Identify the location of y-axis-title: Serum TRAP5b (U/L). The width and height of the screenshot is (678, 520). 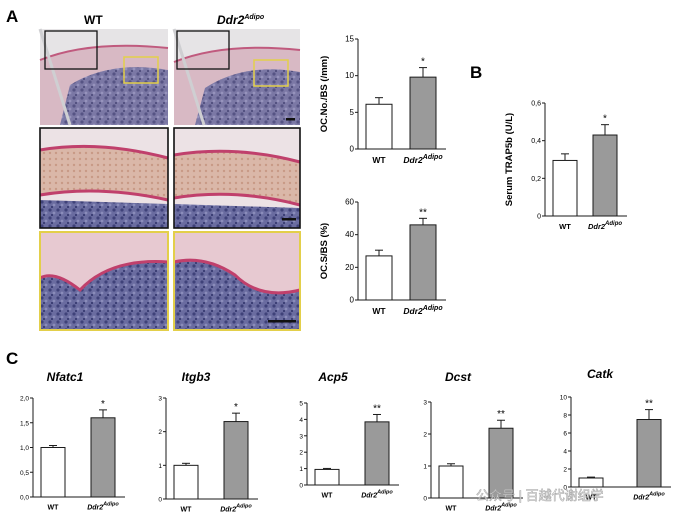
(509, 159).